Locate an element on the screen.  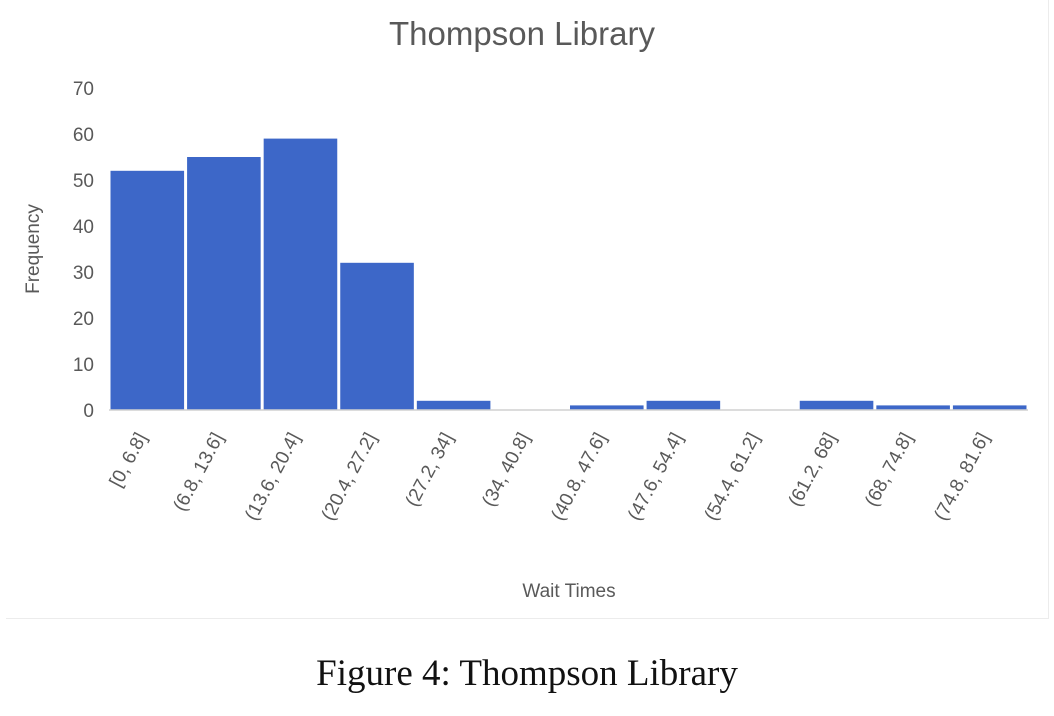
x-tick-label: (20.4, 27.2] is located at coordinates (350, 476).